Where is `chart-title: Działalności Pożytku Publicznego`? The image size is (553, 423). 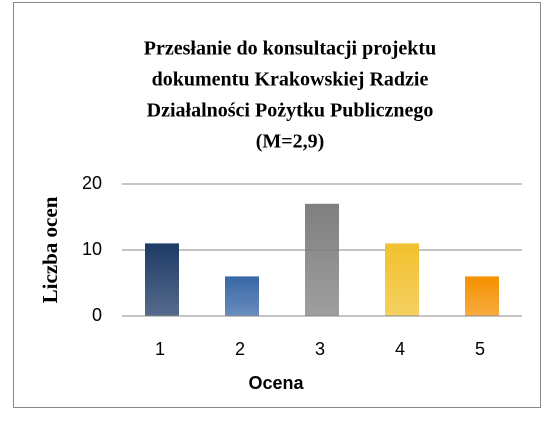
chart-title: Działalności Pożytku Publicznego is located at coordinates (290, 111).